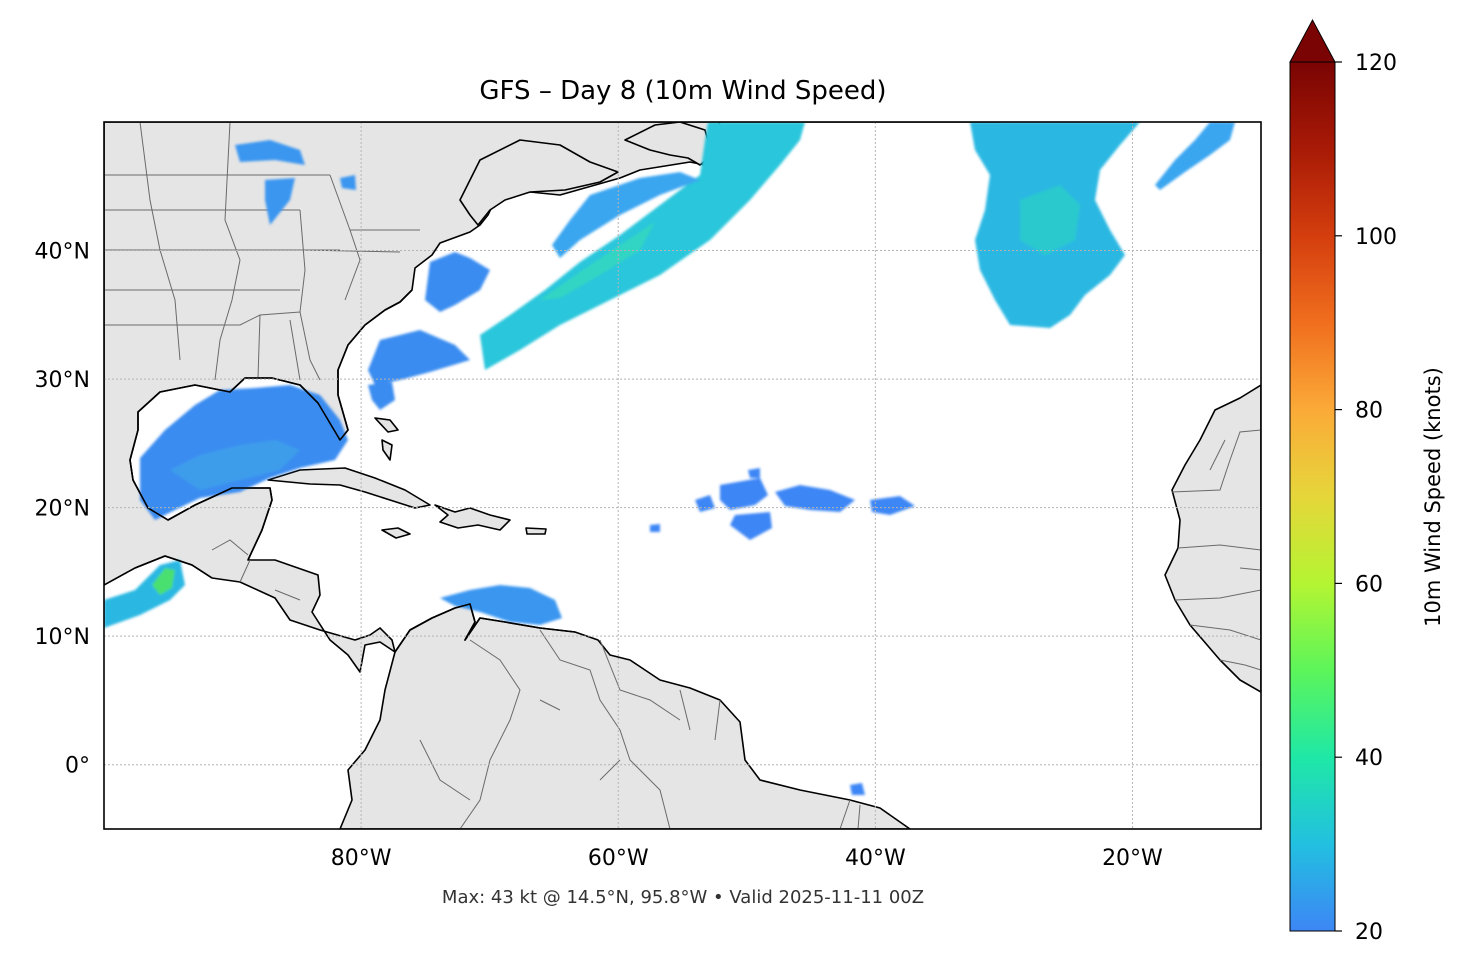 The image size is (1466, 969). I want to click on colorbar-bar, so click(1312, 496).